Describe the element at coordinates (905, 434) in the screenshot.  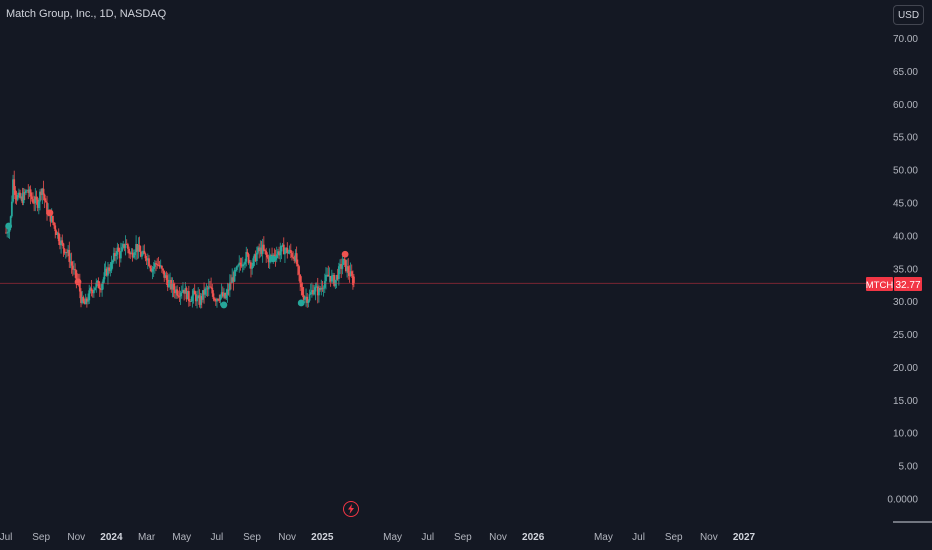
I see `price-tick-label: 10.00` at that location.